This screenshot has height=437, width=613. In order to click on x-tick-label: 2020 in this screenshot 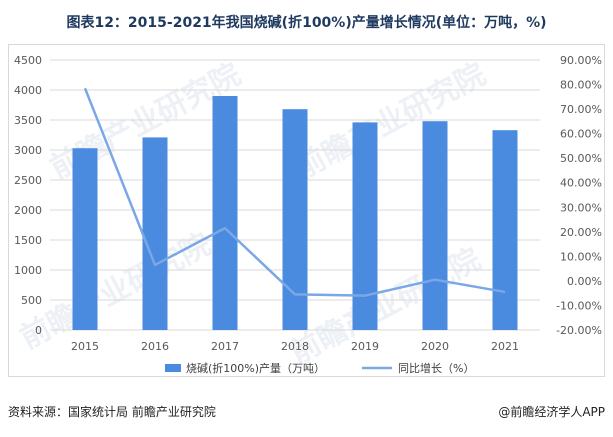, I will do `click(435, 346)`.